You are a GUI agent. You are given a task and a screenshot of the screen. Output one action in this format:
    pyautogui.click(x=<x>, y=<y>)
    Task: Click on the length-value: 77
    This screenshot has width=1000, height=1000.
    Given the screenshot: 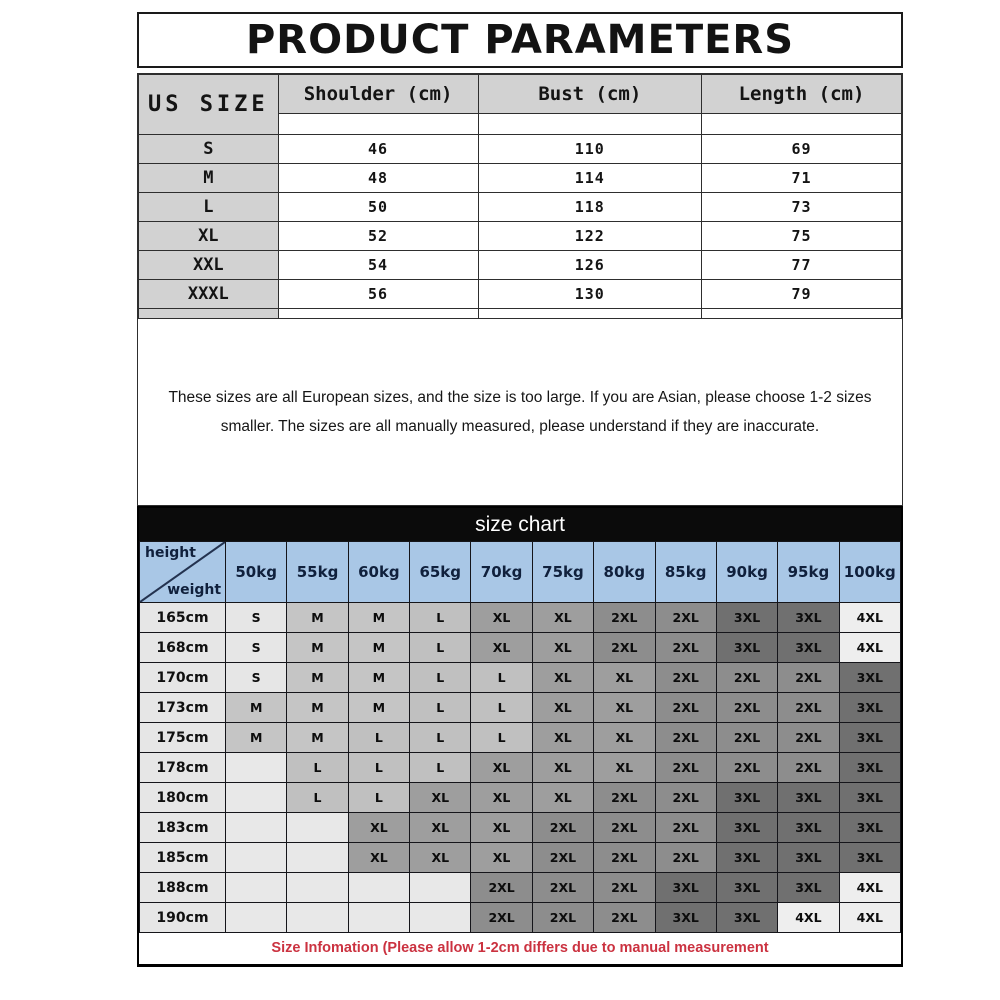 What is the action you would take?
    pyautogui.click(x=801, y=265)
    